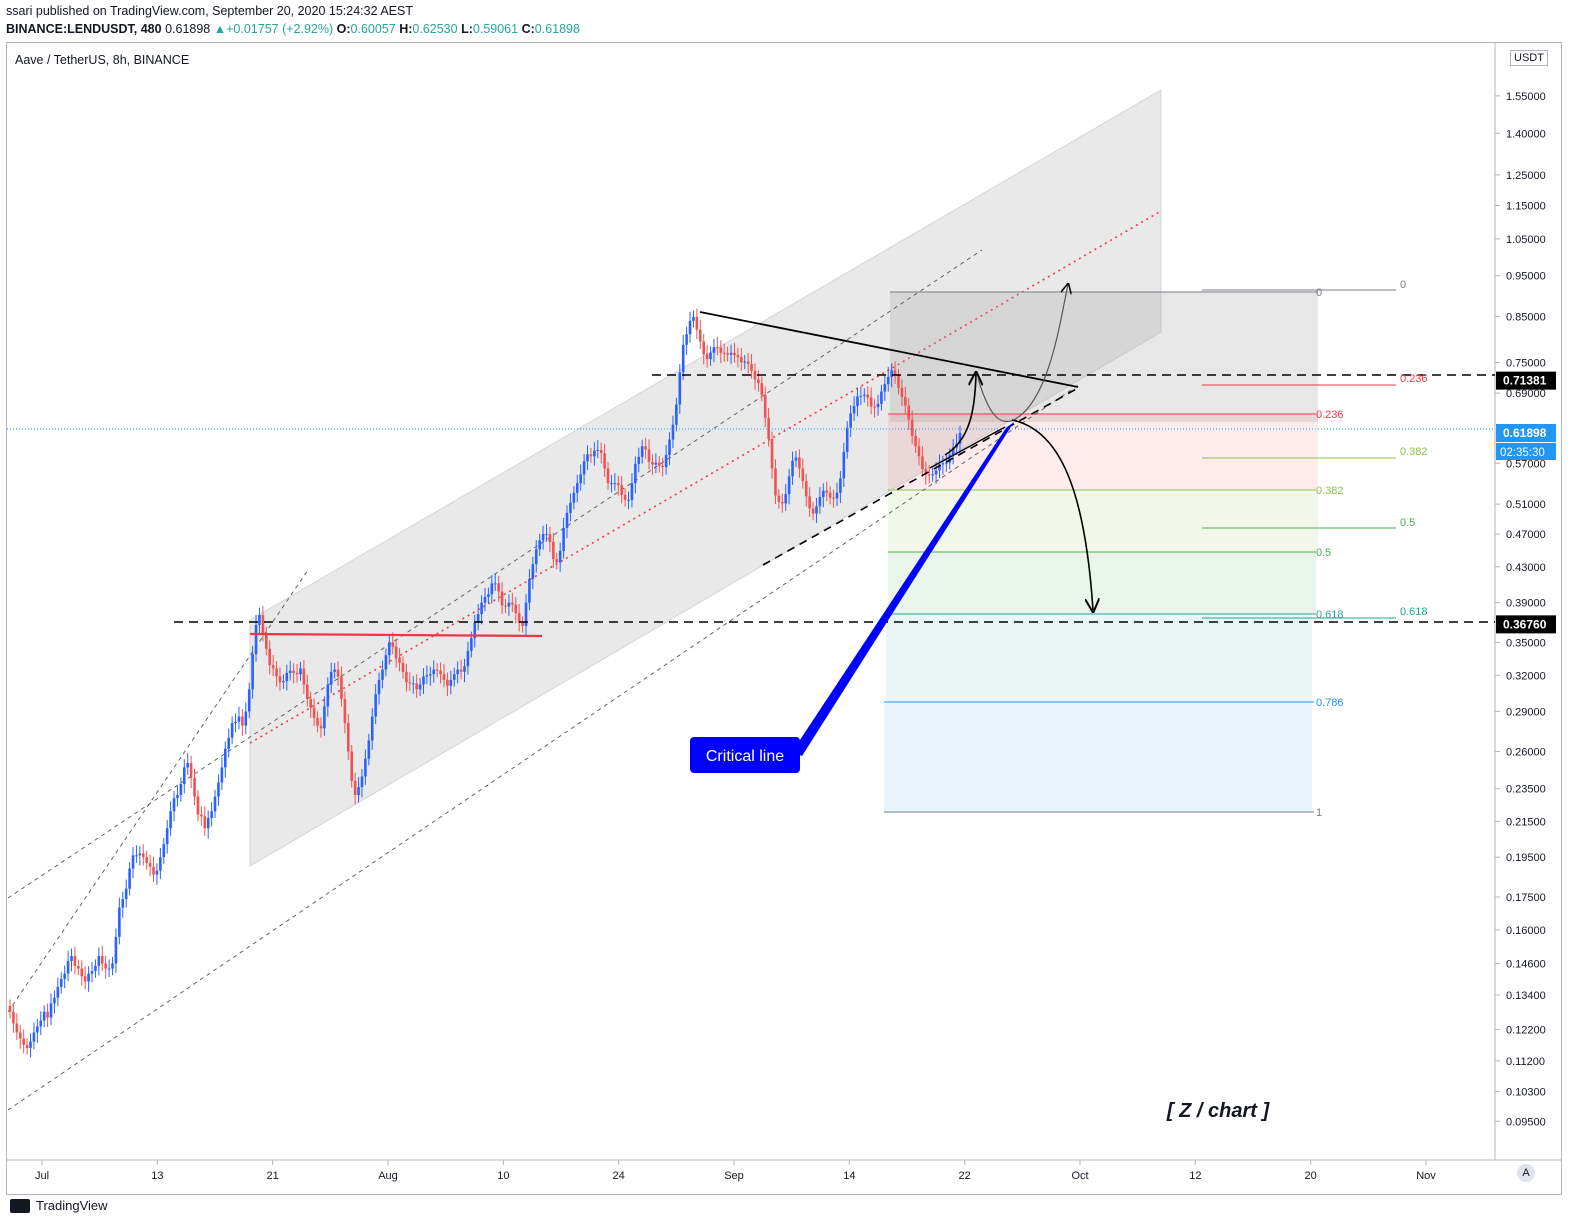 This screenshot has width=1573, height=1229. I want to click on breakout-red-line, so click(396, 635).